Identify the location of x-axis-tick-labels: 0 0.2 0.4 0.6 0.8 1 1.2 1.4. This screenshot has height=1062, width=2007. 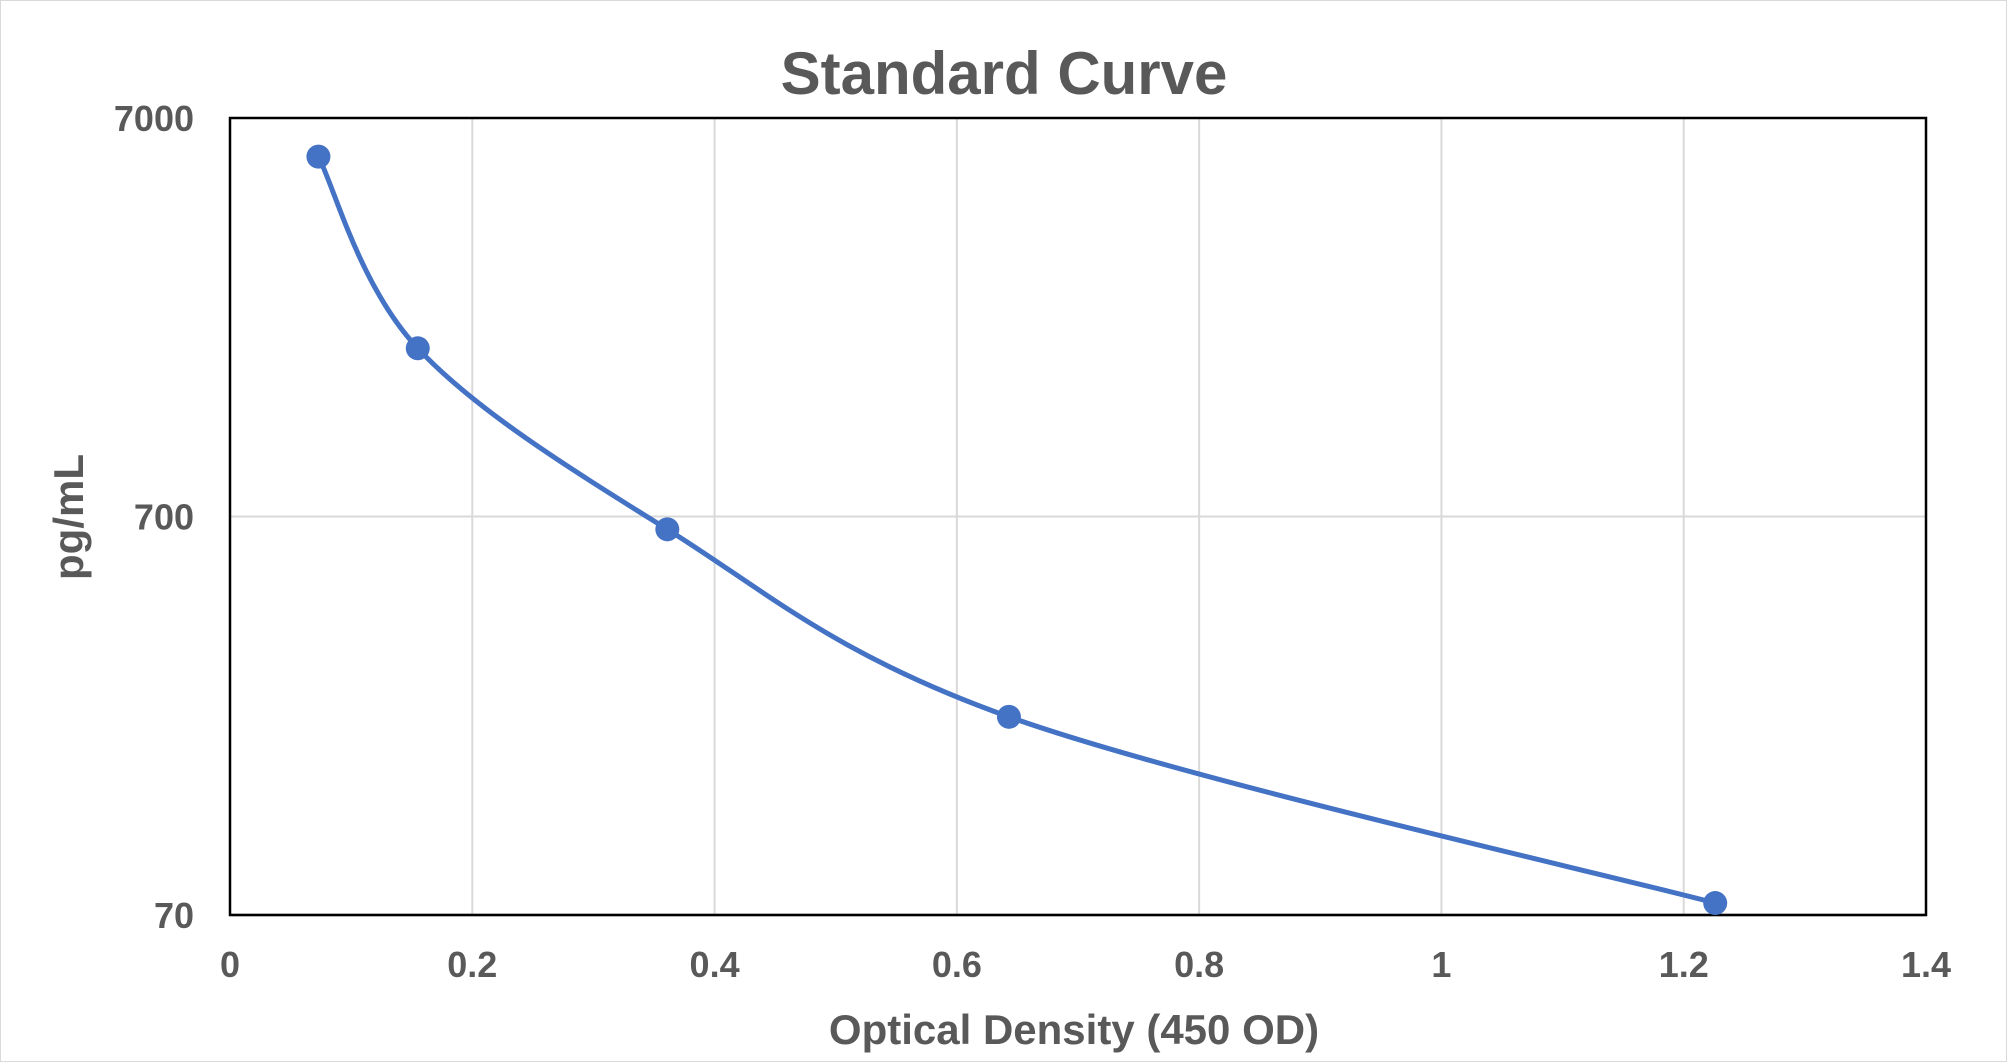
(1085, 964).